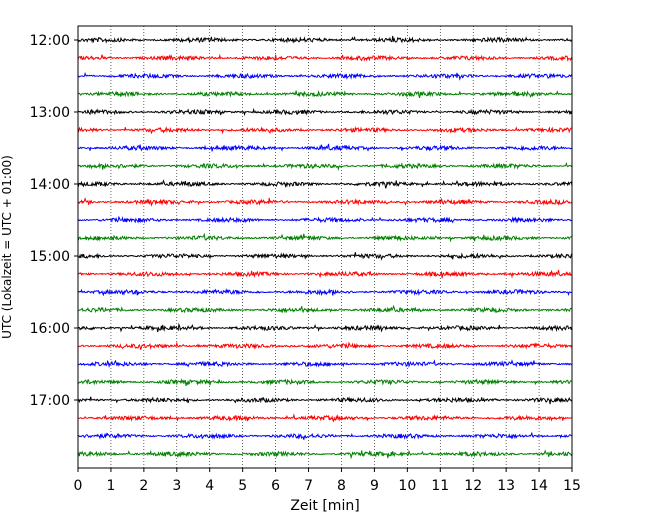 The height and width of the screenshot is (520, 650). Describe the element at coordinates (324, 506) in the screenshot. I see `x-axis-title: Zeit [min]` at that location.